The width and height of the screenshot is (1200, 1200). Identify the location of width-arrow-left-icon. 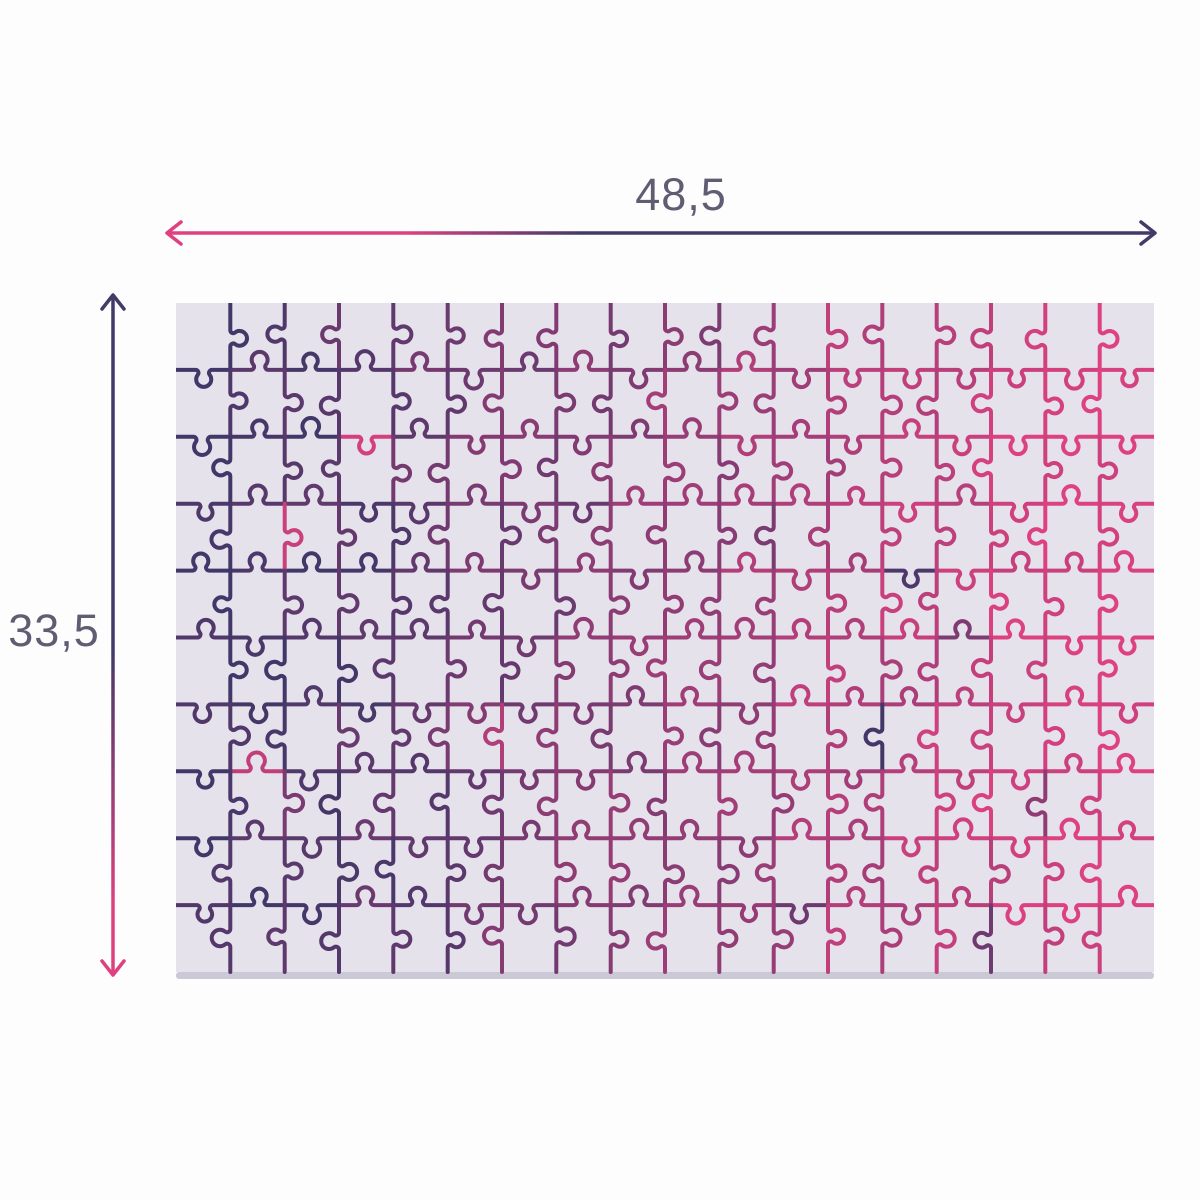
(174, 233).